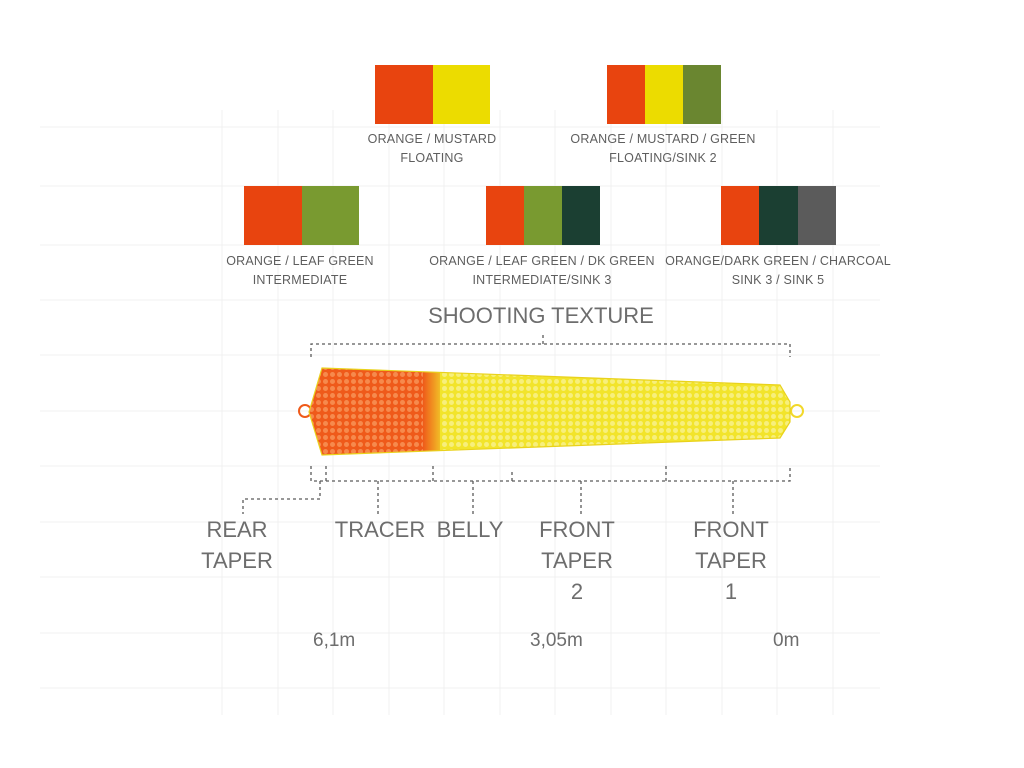  What do you see at coordinates (300, 270) in the screenshot?
I see `caption-orange-leaf-green: ORANGE / LEAF GREEN INTERMEDIATE` at bounding box center [300, 270].